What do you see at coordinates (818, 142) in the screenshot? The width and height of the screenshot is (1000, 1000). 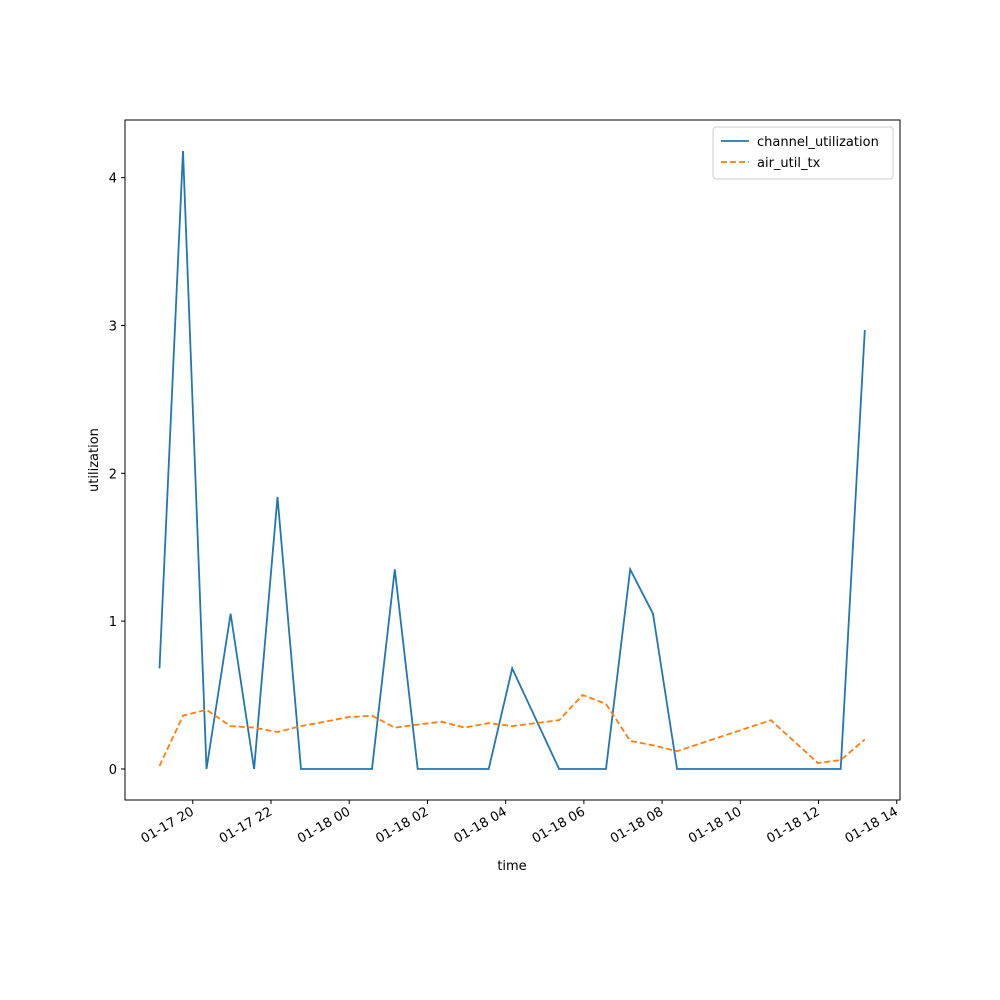 I see `legend-label: channel_utilization` at bounding box center [818, 142].